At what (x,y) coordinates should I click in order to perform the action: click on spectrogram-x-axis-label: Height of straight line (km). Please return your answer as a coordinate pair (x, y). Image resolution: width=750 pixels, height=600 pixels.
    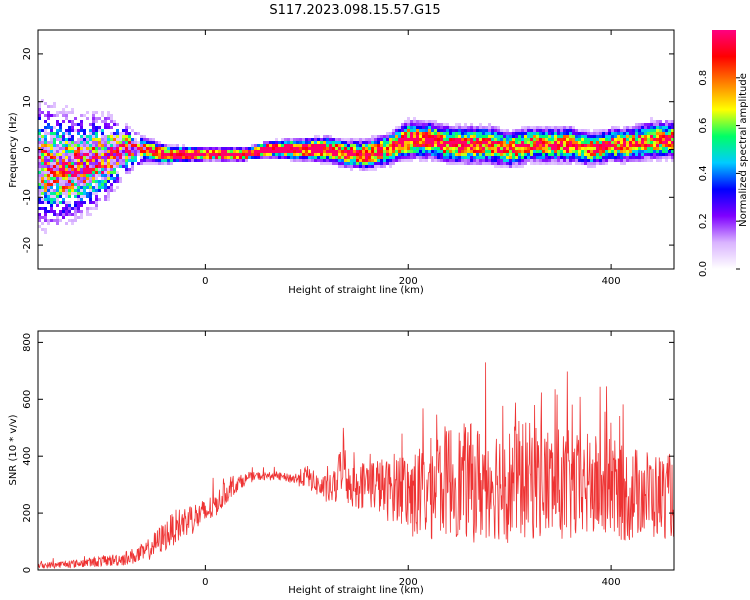
    Looking at the image, I should click on (356, 290).